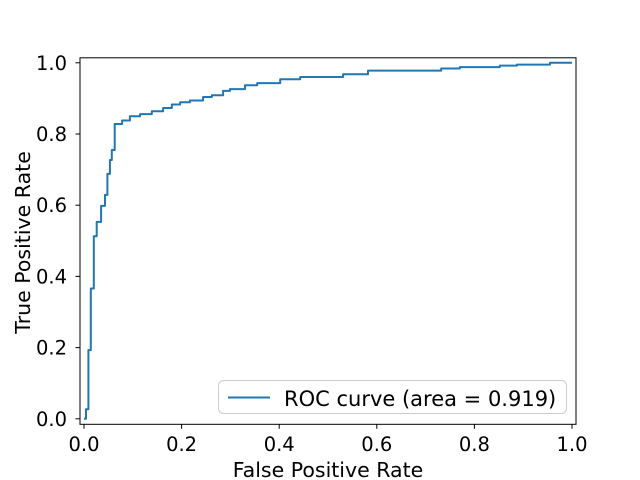 The width and height of the screenshot is (640, 480). I want to click on x-tick-label-2: 0.4, so click(279, 444).